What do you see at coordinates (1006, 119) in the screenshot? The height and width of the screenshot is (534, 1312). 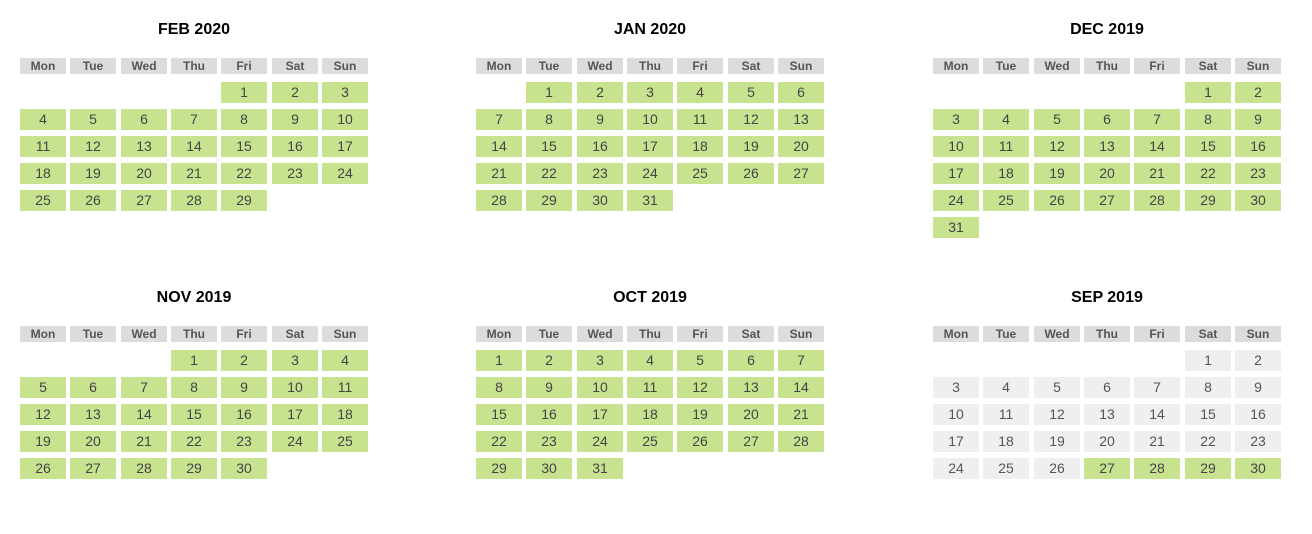 I see `day-cell: 4` at bounding box center [1006, 119].